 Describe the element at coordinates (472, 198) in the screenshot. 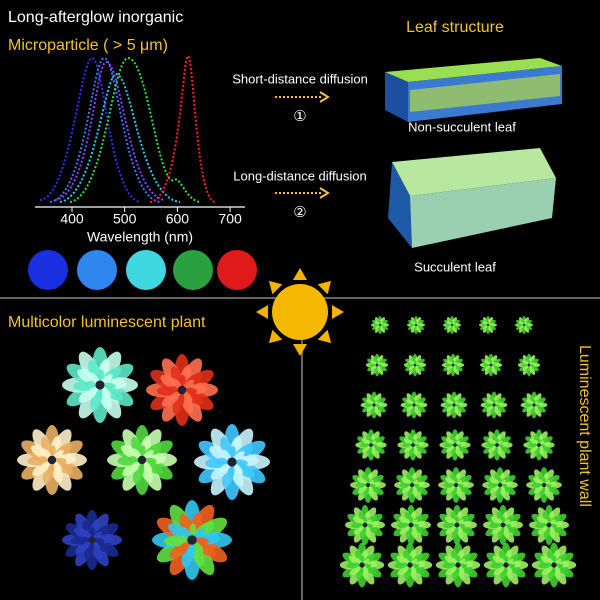

I see `leaf-block` at that location.